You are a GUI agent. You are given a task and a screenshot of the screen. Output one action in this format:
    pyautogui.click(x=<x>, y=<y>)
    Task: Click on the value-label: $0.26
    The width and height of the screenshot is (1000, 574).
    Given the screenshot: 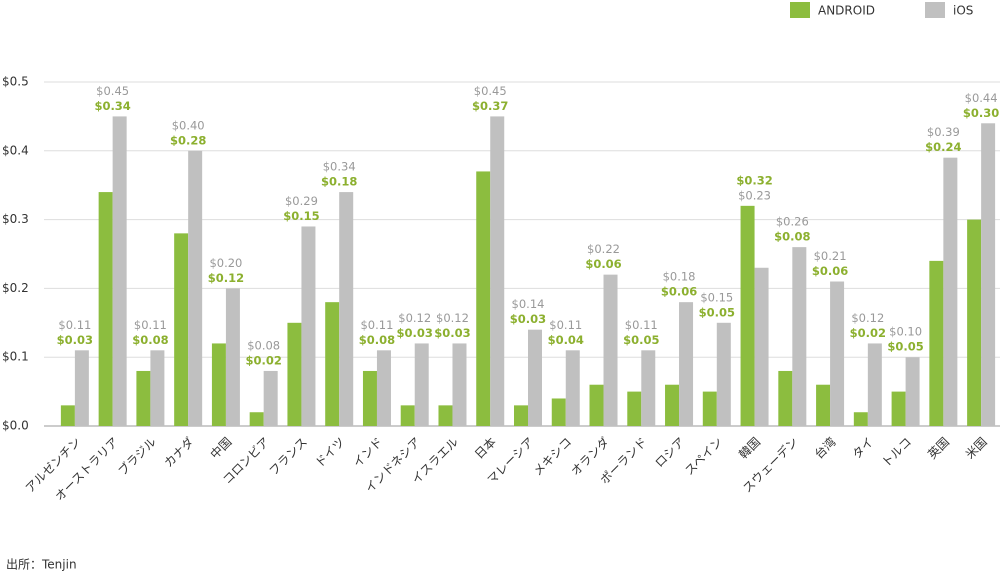 What is the action you would take?
    pyautogui.click(x=792, y=222)
    